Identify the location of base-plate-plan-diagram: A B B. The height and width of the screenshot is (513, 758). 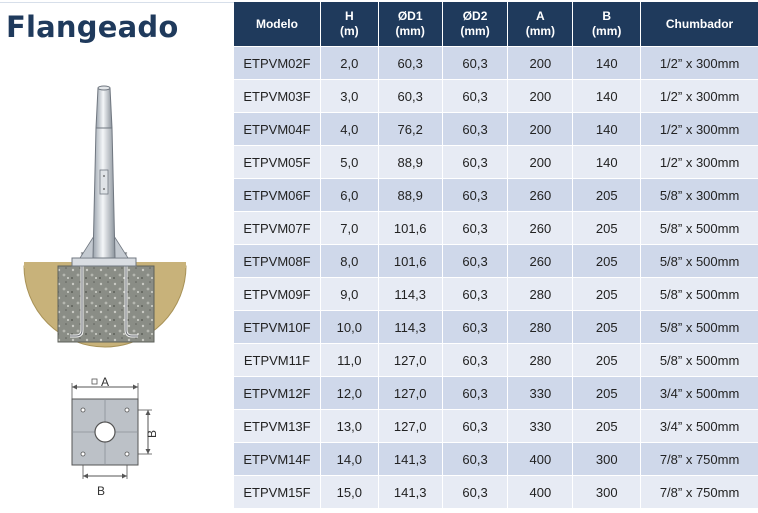
(115, 436).